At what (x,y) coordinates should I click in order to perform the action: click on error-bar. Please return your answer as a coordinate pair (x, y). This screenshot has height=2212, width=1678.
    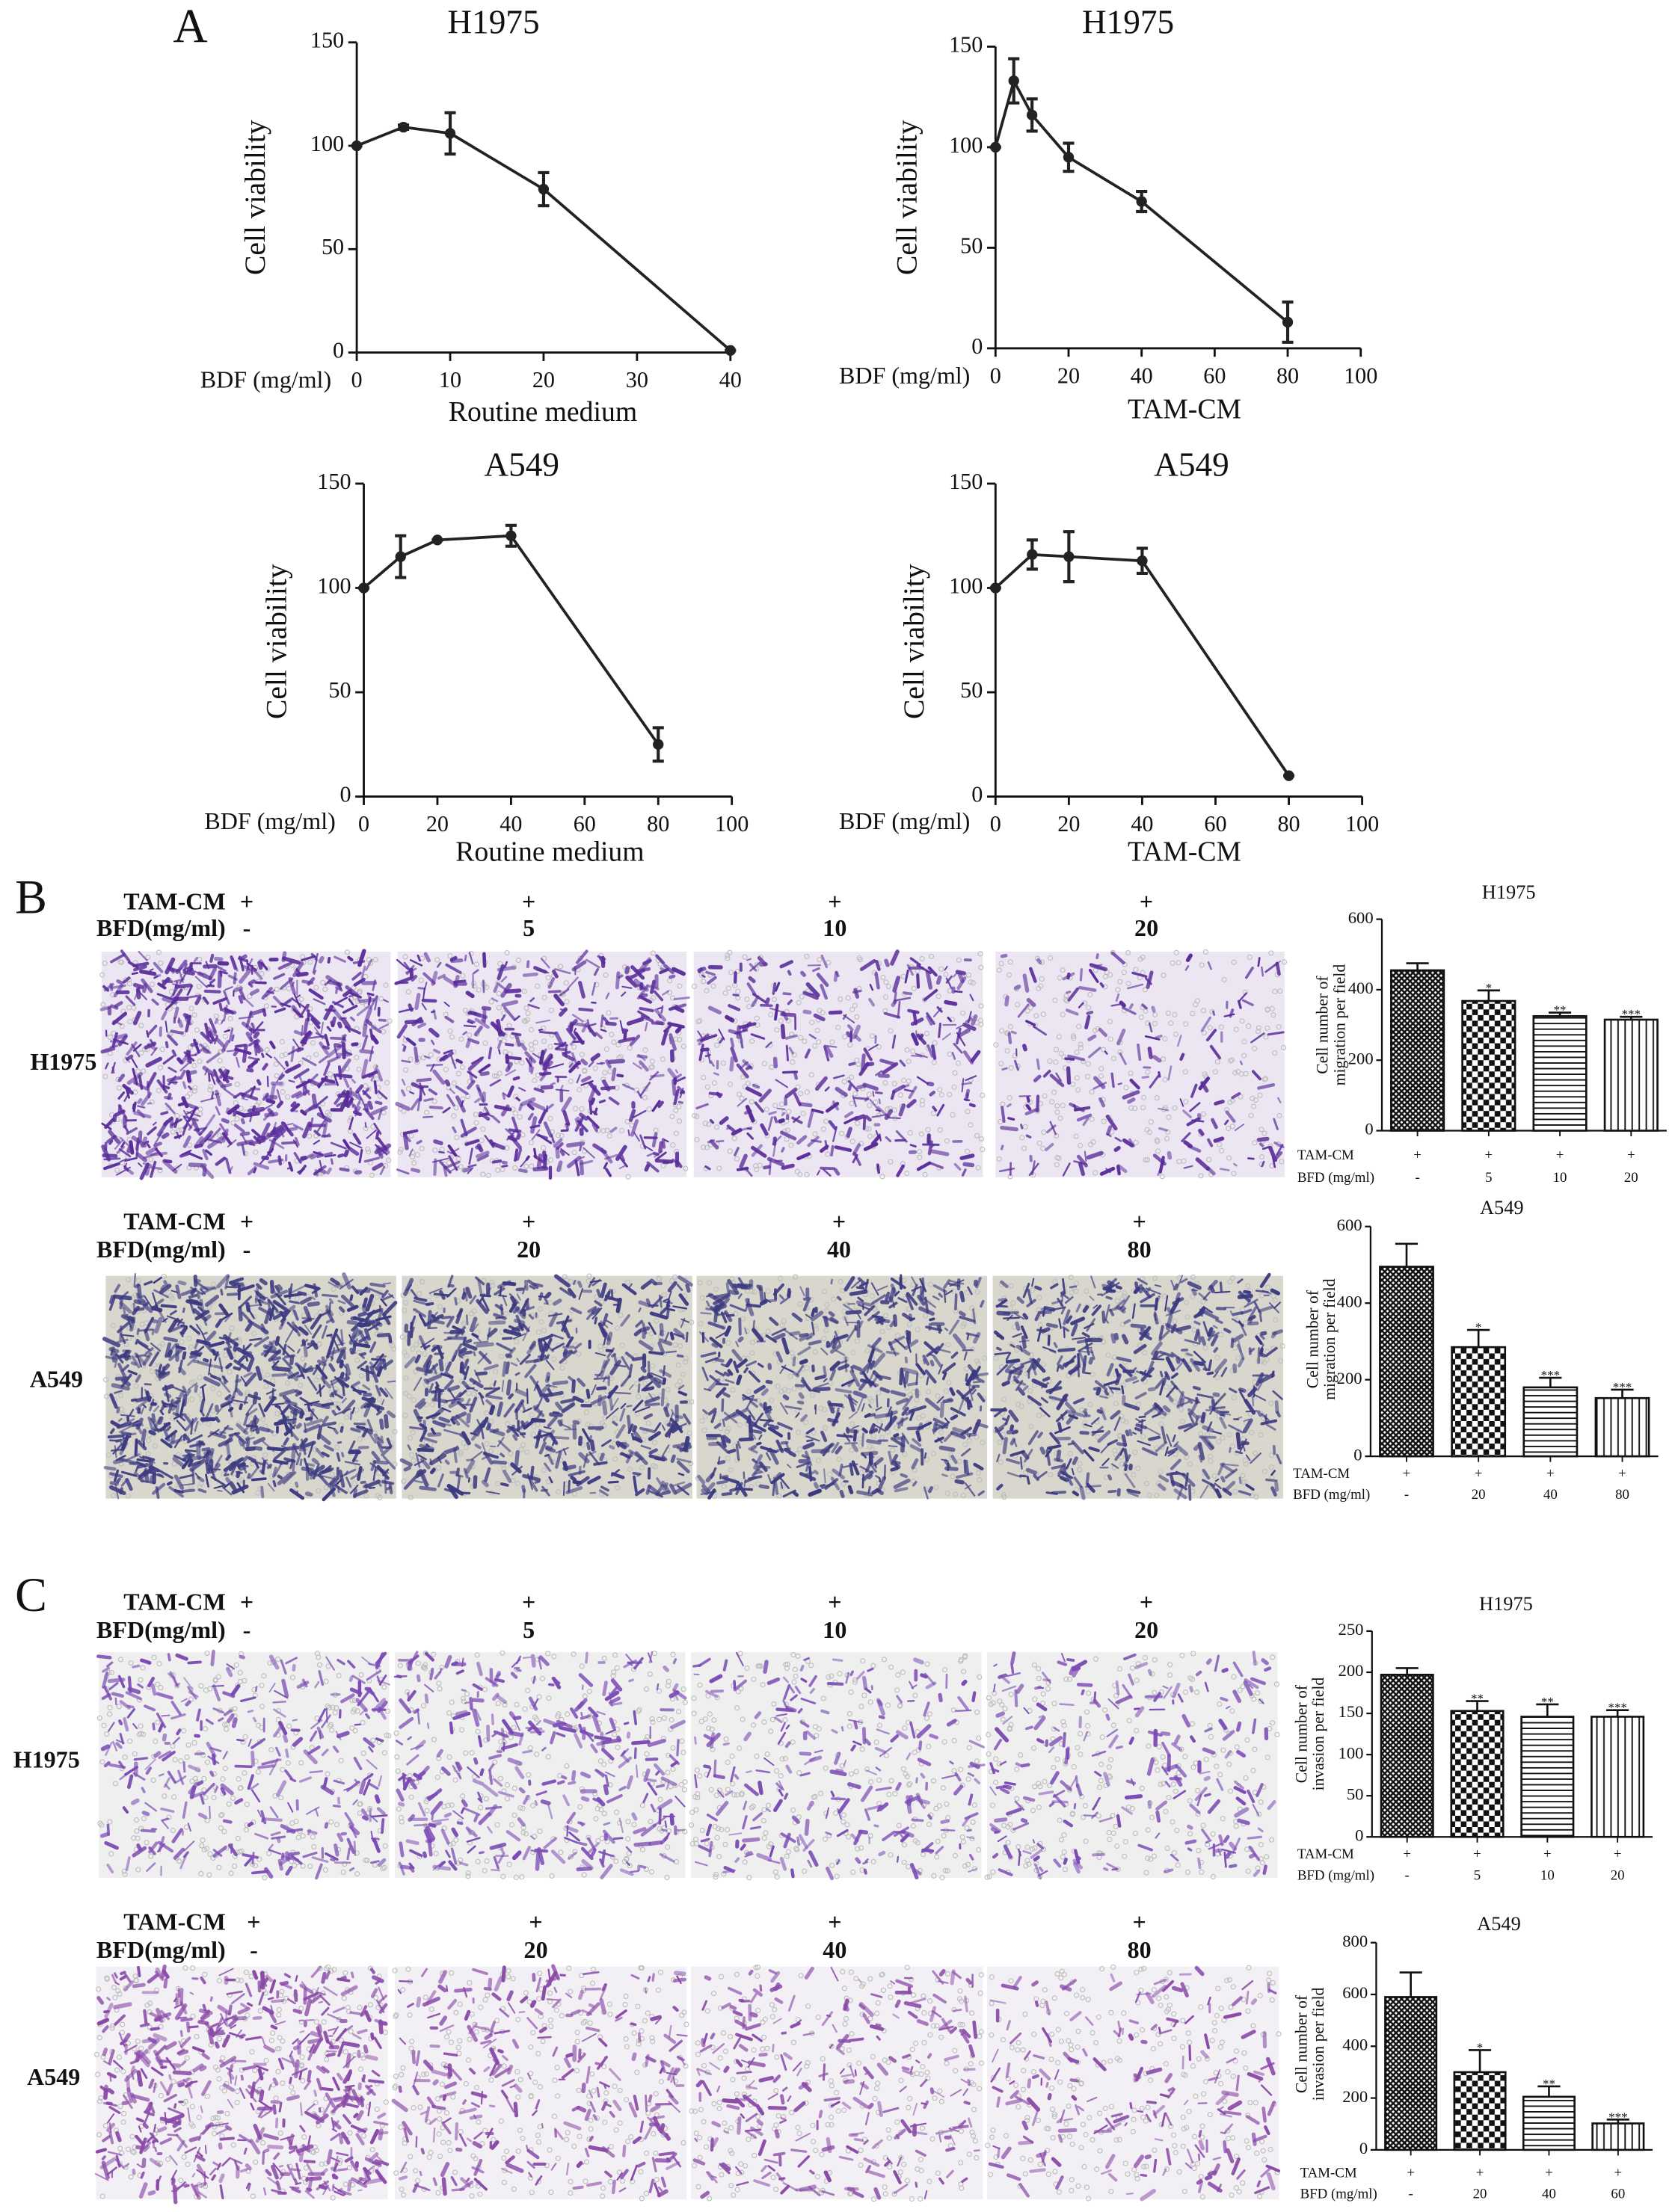
    Looking at the image, I should click on (1480, 2060).